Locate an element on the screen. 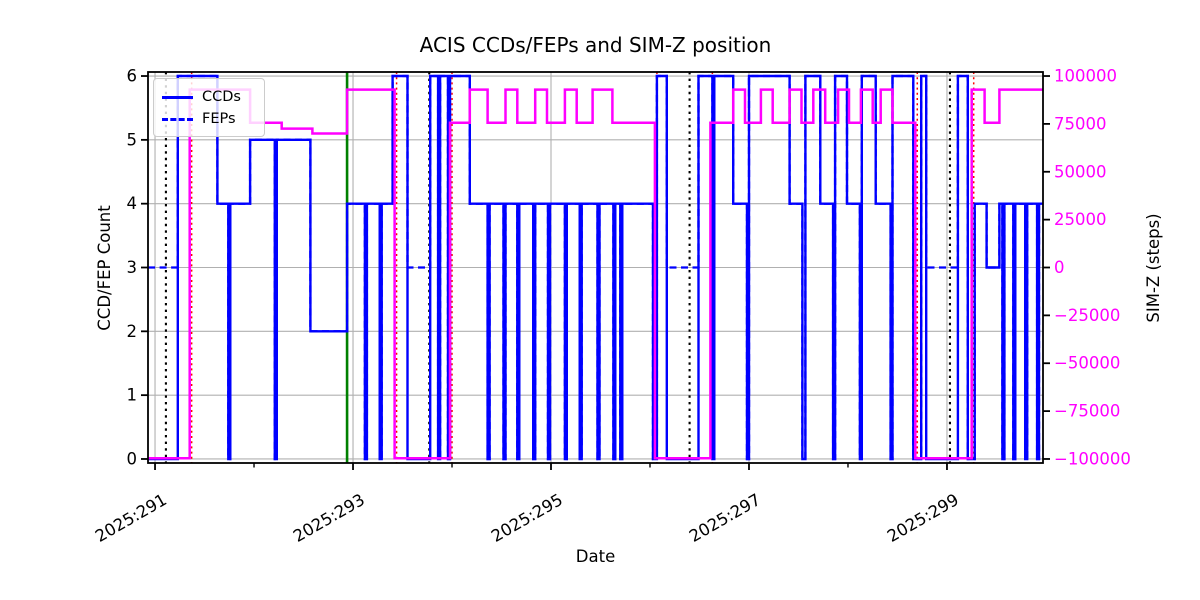  legend-item-ccds: CCDs is located at coordinates (209, 97).